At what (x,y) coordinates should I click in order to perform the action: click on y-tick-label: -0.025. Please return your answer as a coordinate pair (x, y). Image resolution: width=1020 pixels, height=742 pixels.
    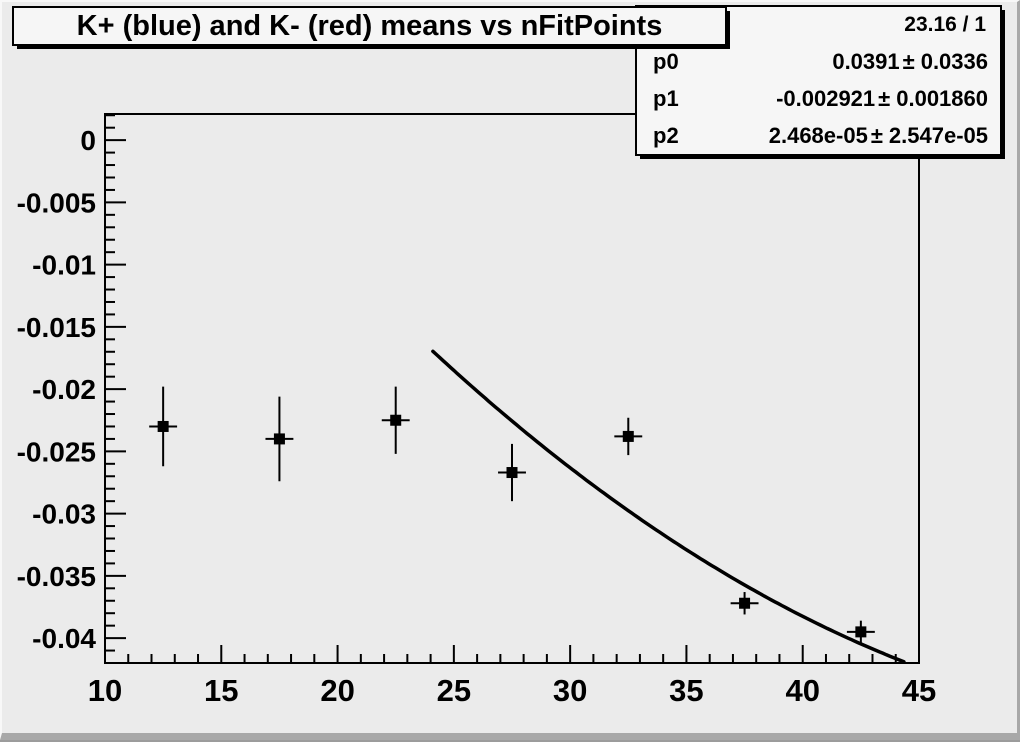
    Looking at the image, I should click on (56, 451).